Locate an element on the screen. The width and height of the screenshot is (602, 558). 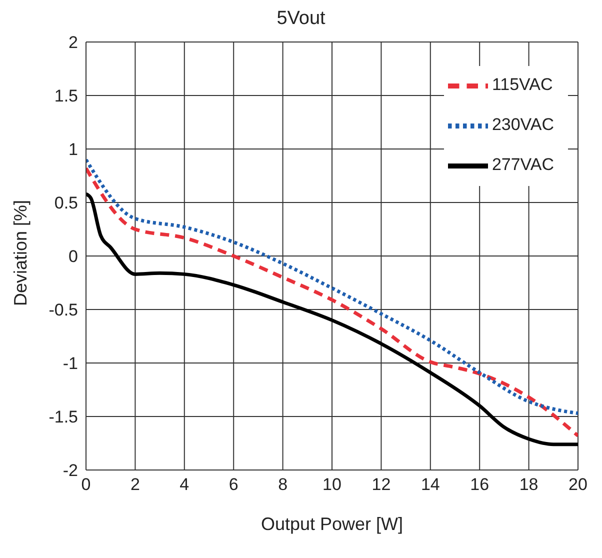
legend-label: 230VAC is located at coordinates (523, 124).